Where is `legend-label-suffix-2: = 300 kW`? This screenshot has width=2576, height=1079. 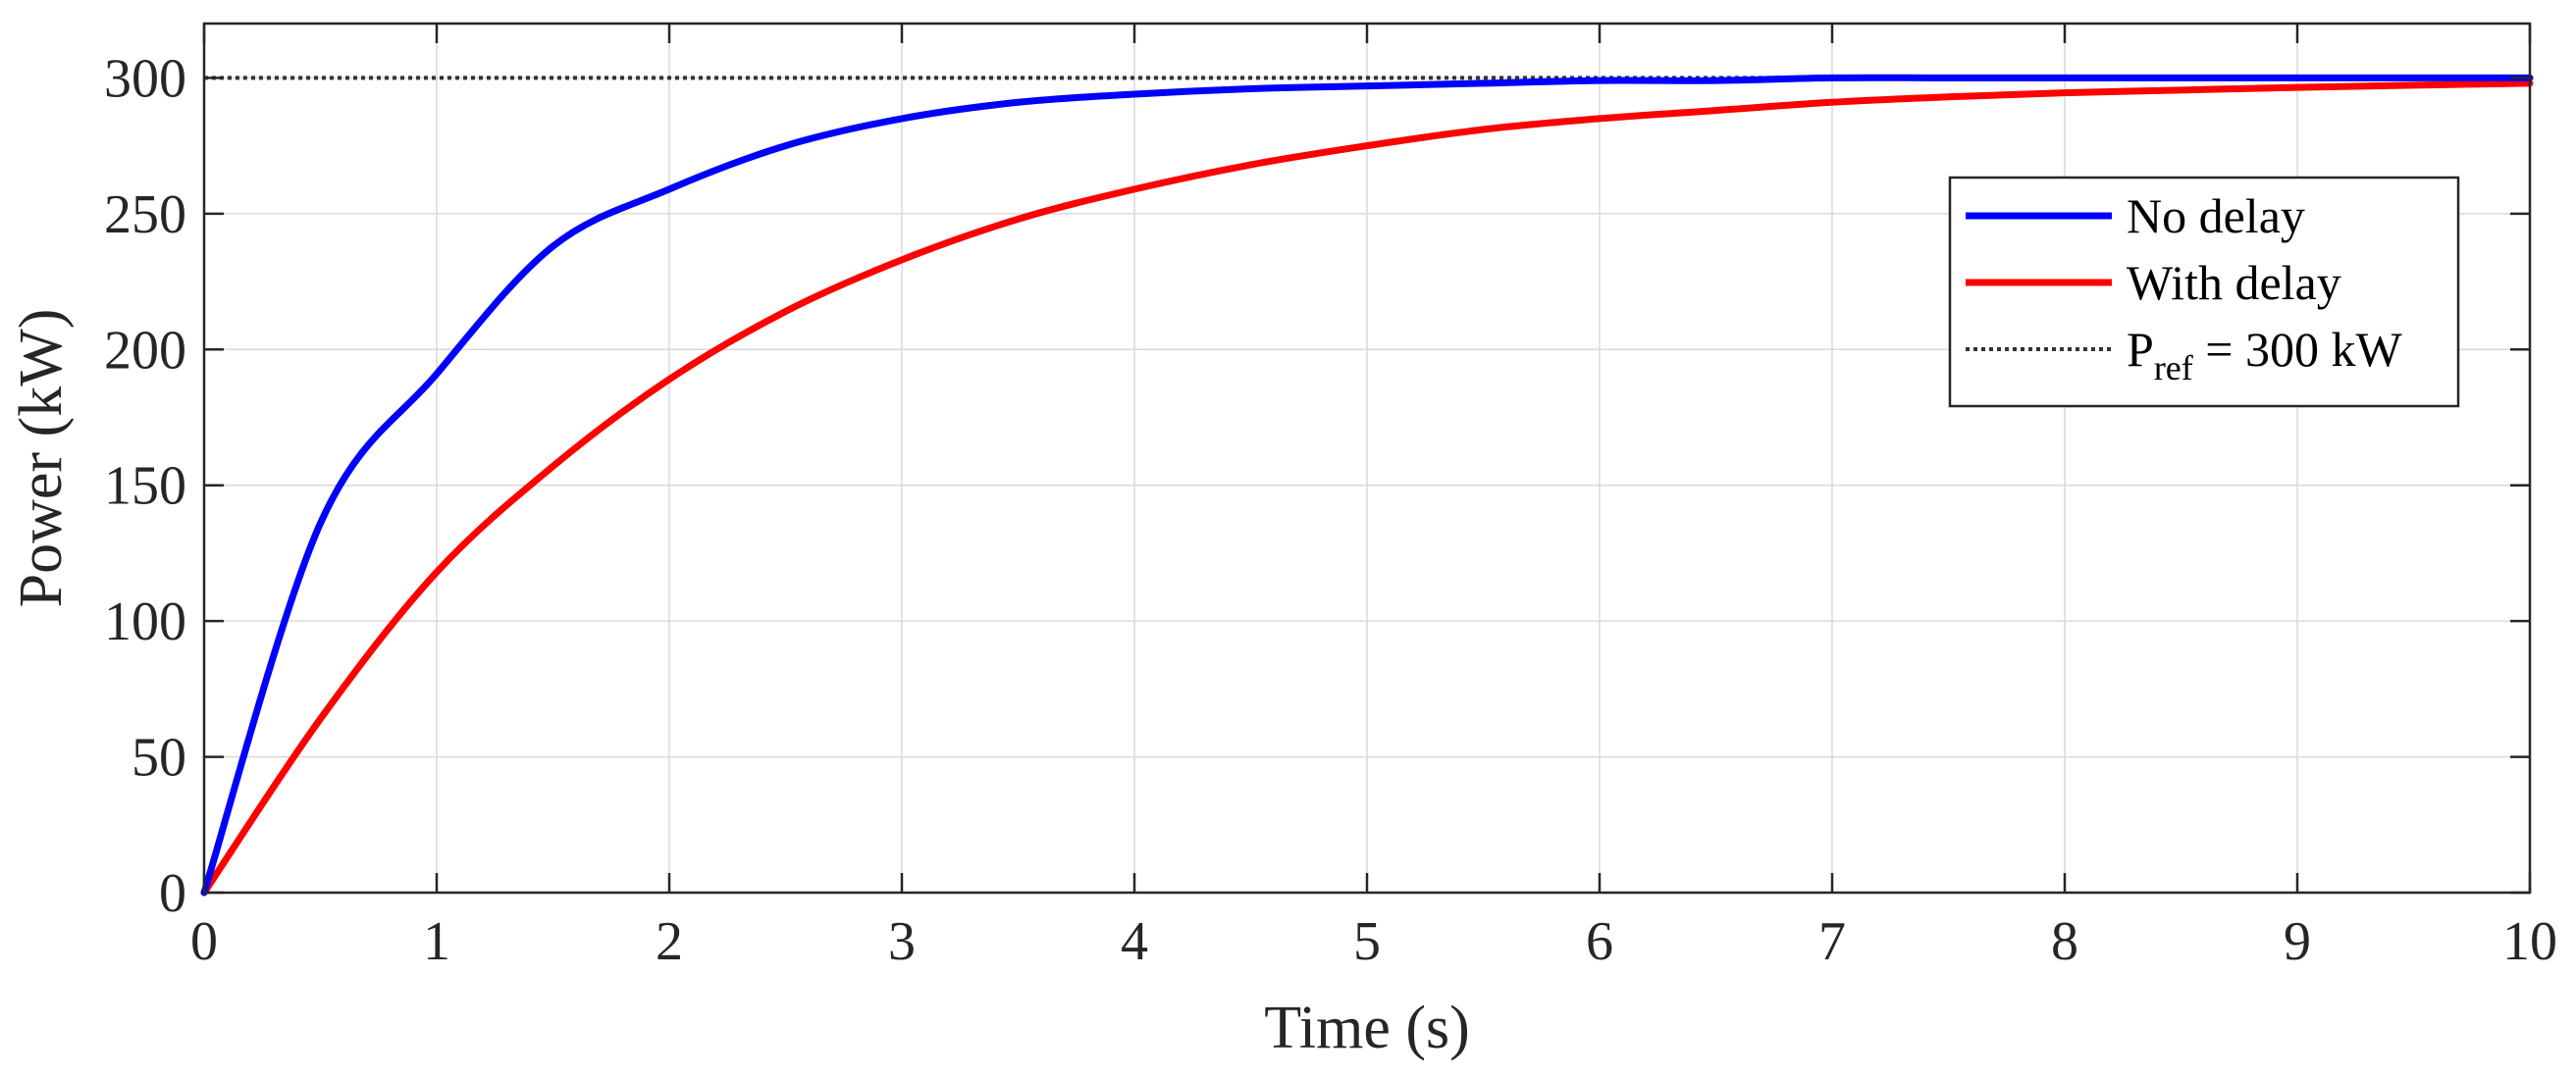
legend-label-suffix-2: = 300 kW is located at coordinates (2298, 349).